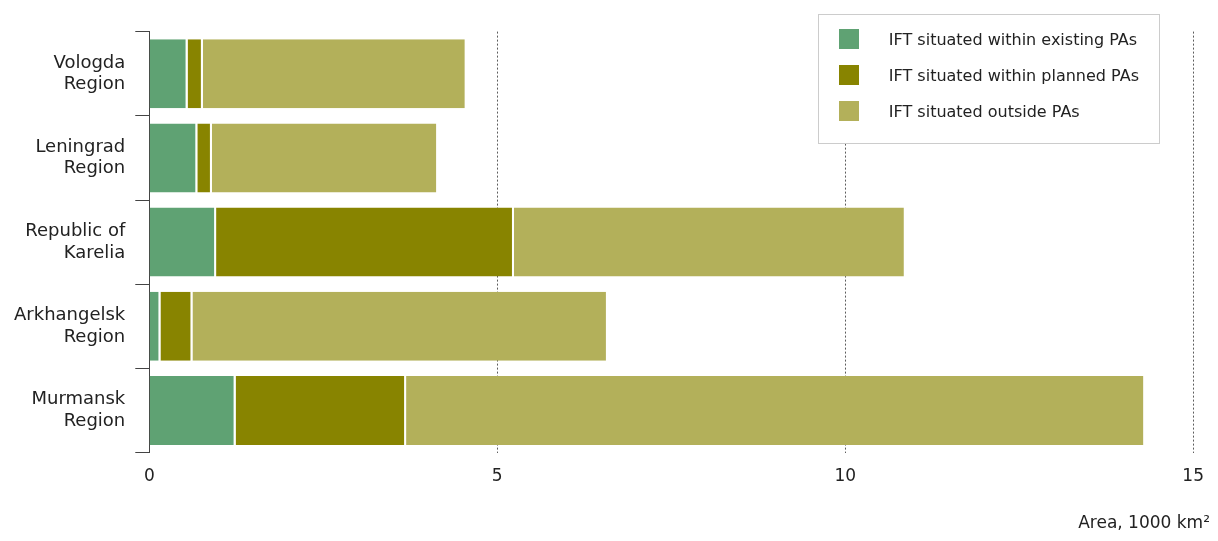 The width and height of the screenshot is (1218, 541). Describe the element at coordinates (69, 324) in the screenshot. I see `y-tick-label: Arkhangelsk Region` at that location.